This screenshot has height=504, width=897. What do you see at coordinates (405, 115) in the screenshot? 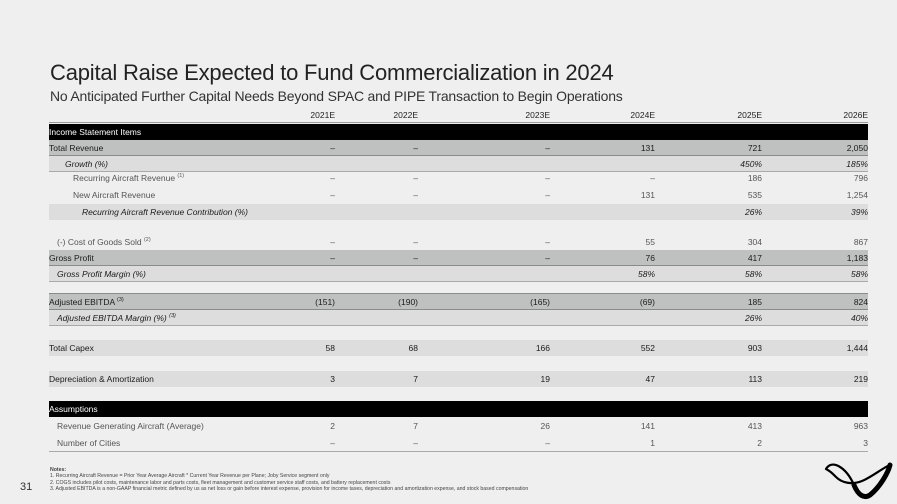
I see `year-header: 2022E` at bounding box center [405, 115].